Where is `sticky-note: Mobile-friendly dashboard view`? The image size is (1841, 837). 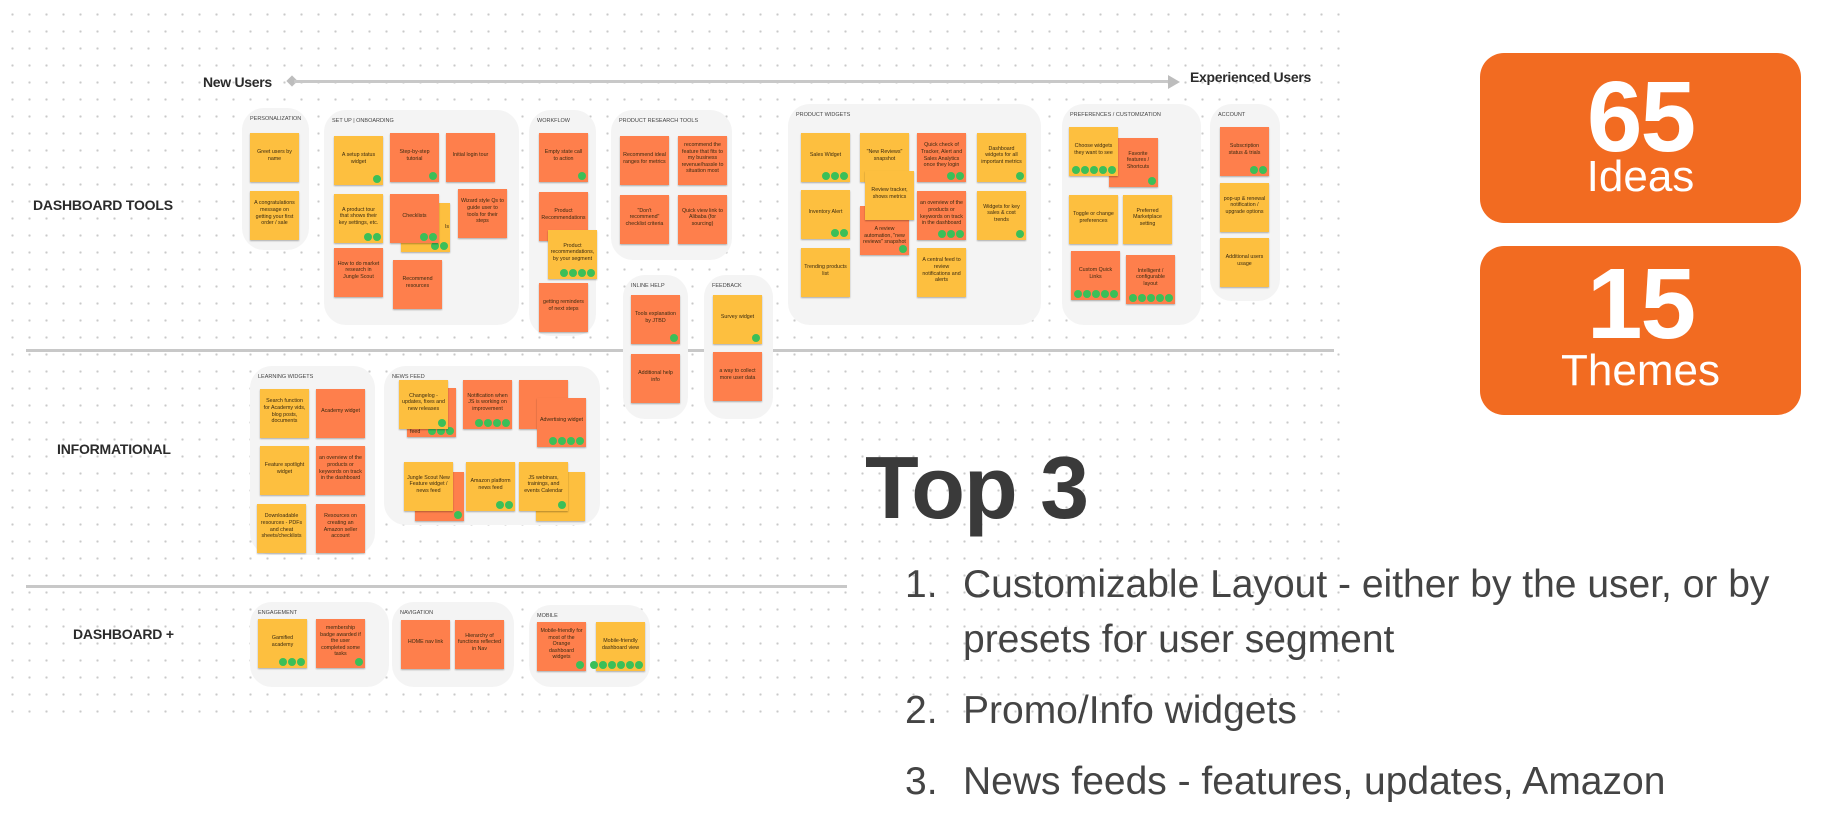 sticky-note: Mobile-friendly dashboard view is located at coordinates (617, 646).